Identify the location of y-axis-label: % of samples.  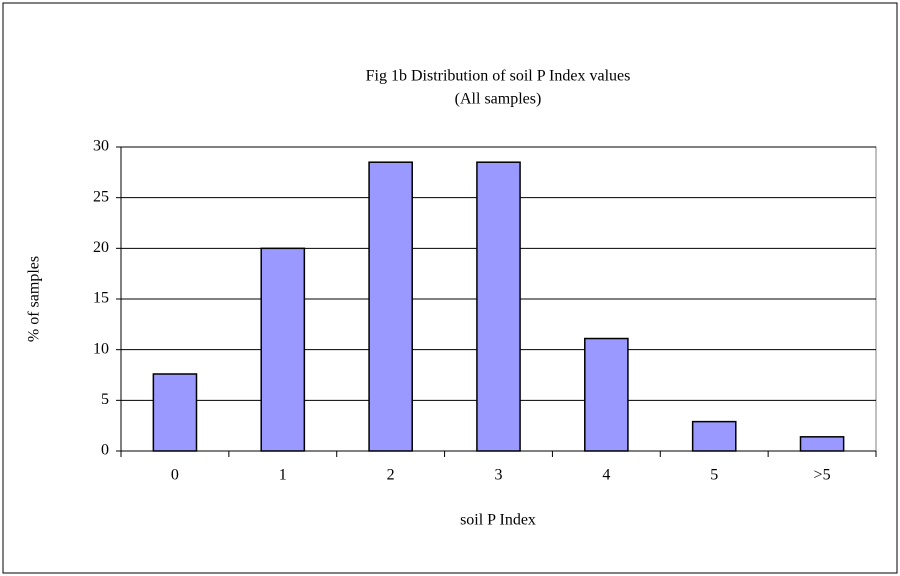
(34, 299).